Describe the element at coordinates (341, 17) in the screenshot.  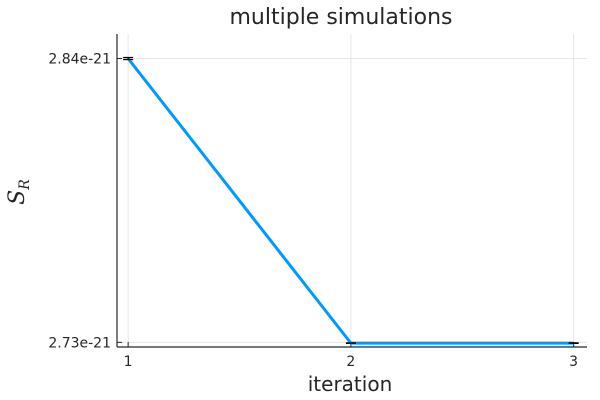
I see `chart-title: multiple simulations` at that location.